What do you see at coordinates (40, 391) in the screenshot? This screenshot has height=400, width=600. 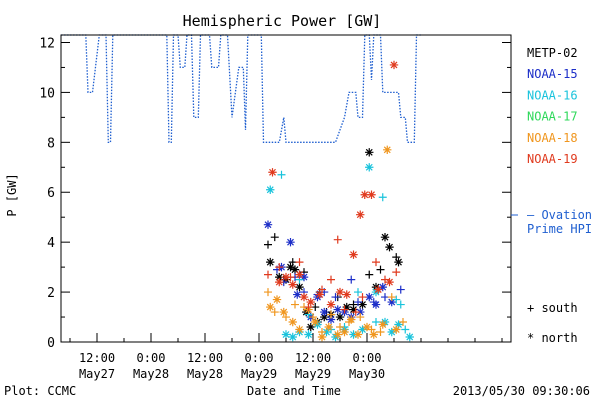 I see `footer-plot-credit: Plot: CCMC` at bounding box center [40, 391].